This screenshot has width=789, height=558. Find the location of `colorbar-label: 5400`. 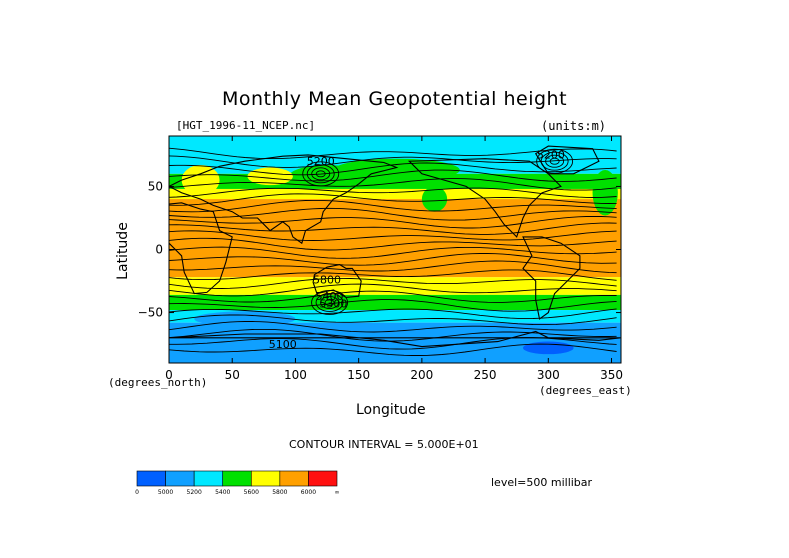

colorbar-label: 5400 is located at coordinates (222, 492).